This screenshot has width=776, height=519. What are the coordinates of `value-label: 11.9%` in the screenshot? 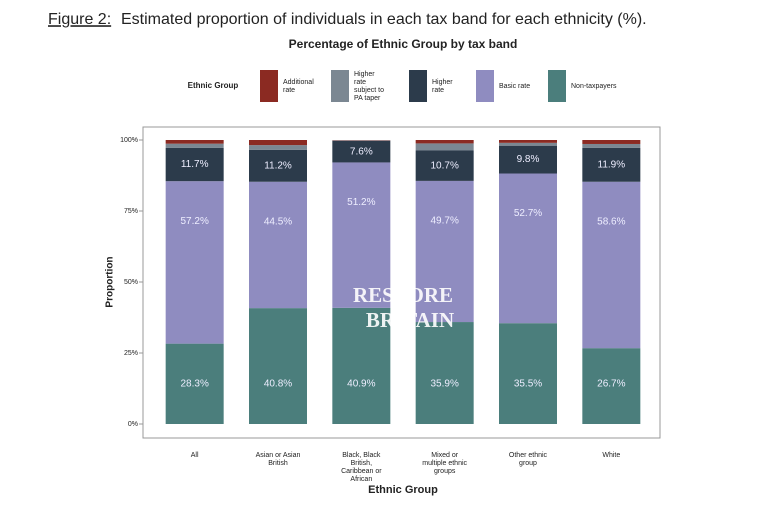 It's located at (612, 164).